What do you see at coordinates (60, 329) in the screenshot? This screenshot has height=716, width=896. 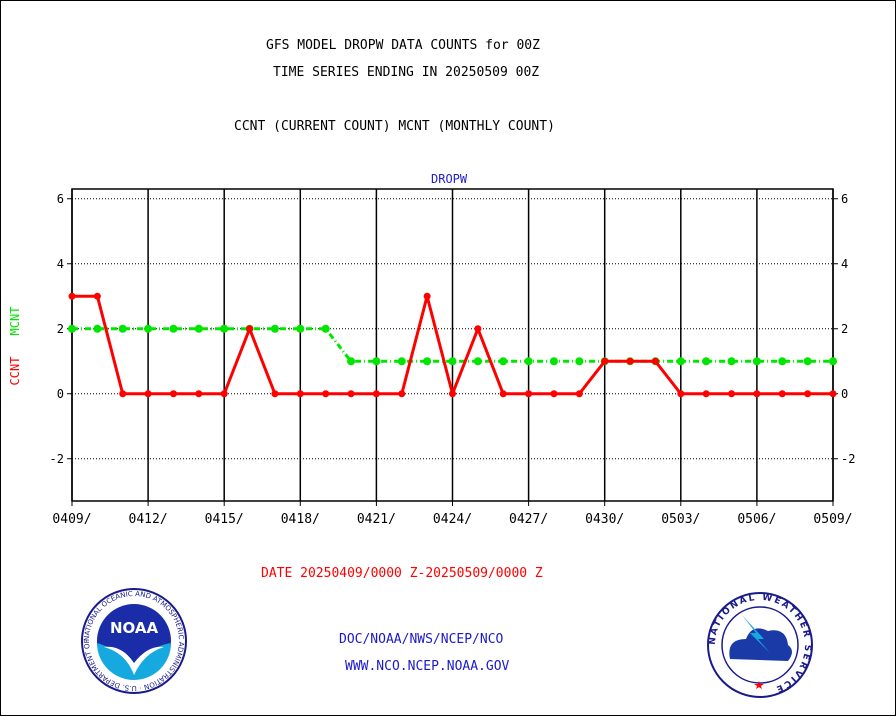 I see `y-tick-label-left: 2` at bounding box center [60, 329].